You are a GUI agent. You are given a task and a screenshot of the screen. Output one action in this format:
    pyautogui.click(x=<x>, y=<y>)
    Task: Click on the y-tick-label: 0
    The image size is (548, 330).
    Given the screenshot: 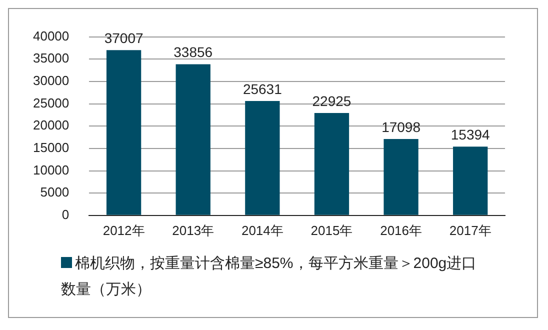 What is the action you would take?
    pyautogui.click(x=66, y=214)
    